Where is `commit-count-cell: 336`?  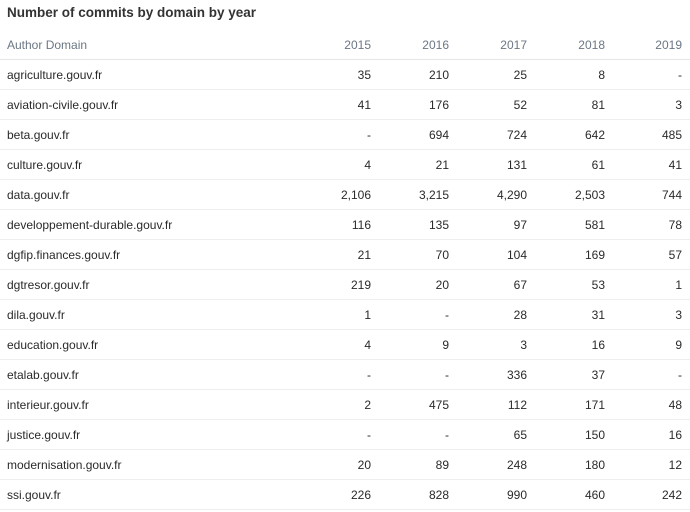
commit-count-cell: 336 is located at coordinates (495, 374).